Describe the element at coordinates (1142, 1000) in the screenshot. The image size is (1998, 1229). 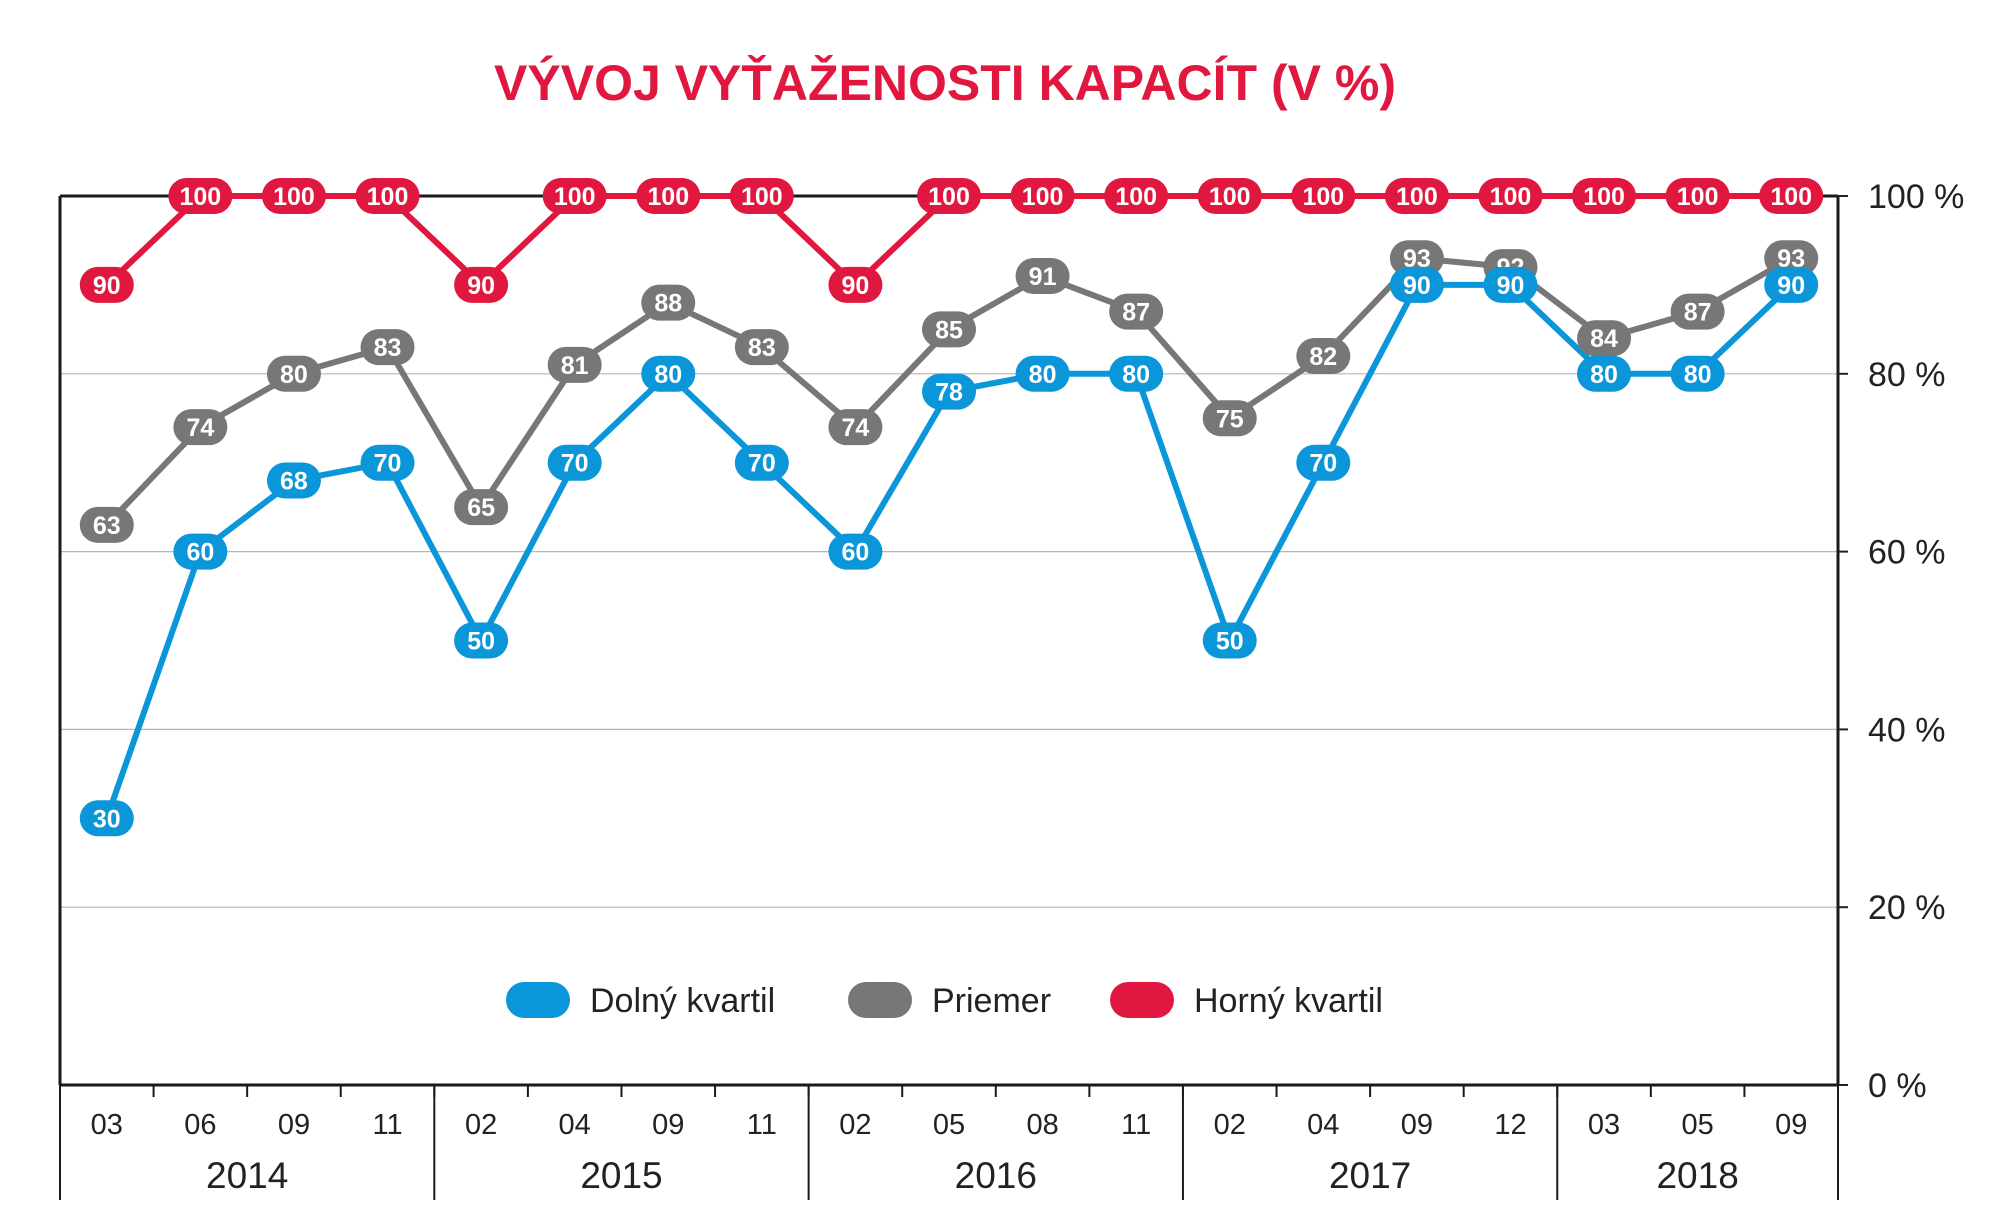
I see `legend-swatch` at that location.